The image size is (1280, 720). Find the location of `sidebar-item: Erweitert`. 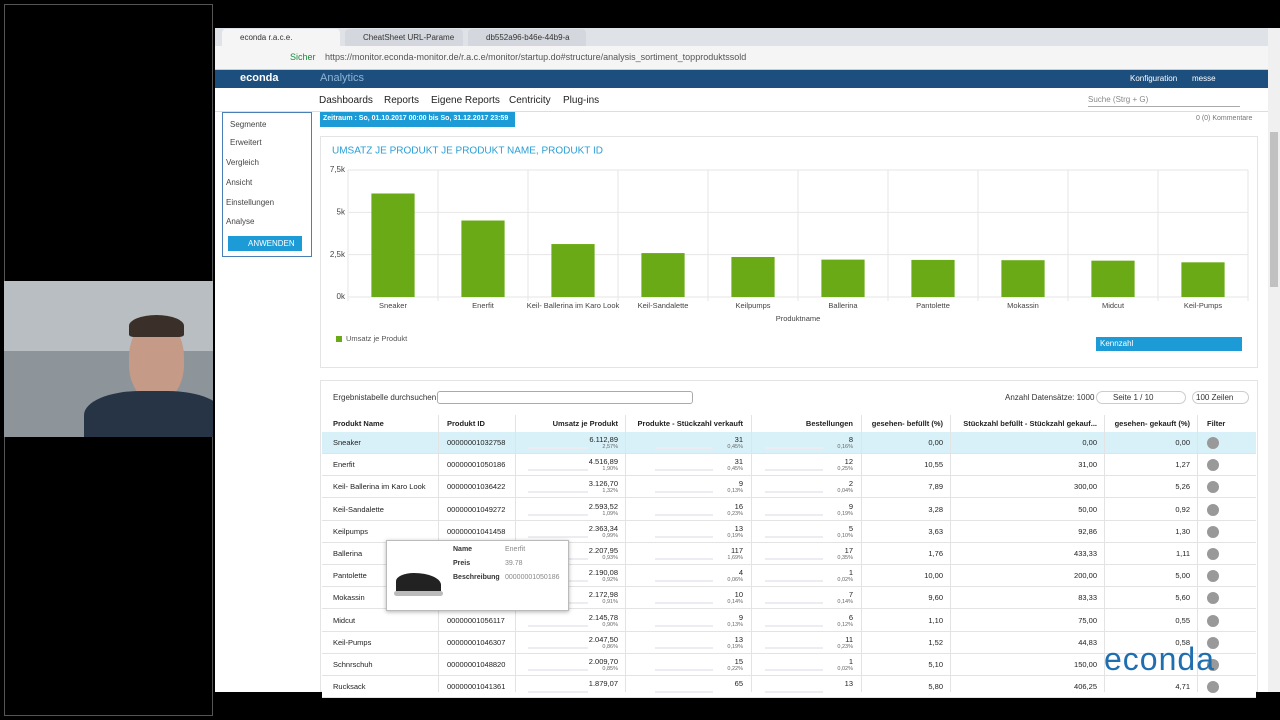

sidebar-item: Erweitert is located at coordinates (246, 142).